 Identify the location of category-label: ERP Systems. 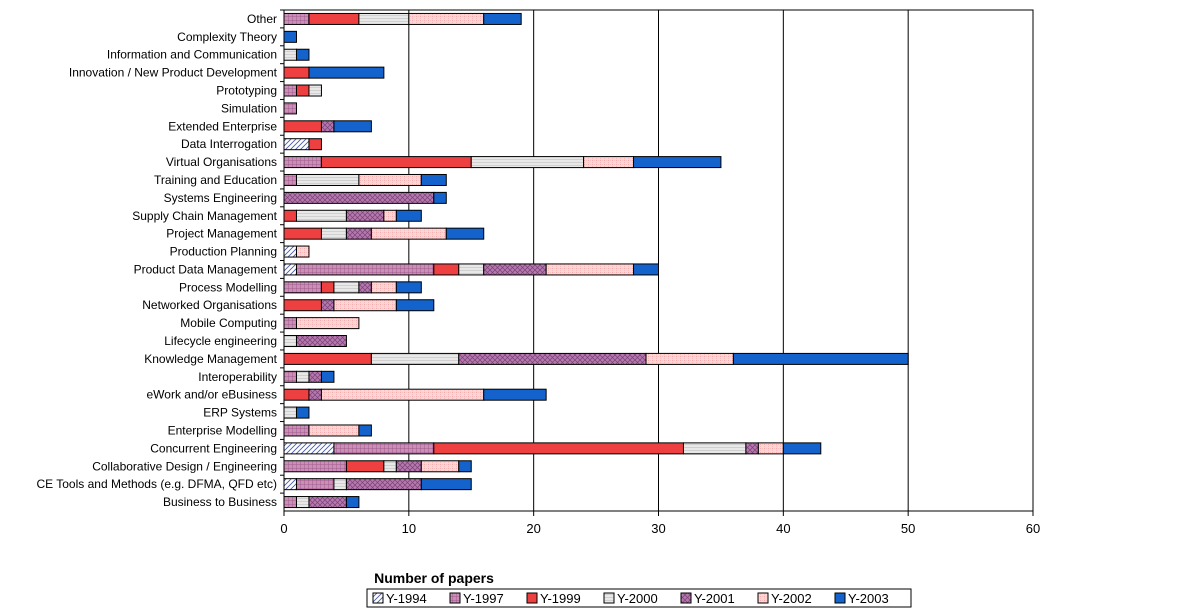
(240, 413).